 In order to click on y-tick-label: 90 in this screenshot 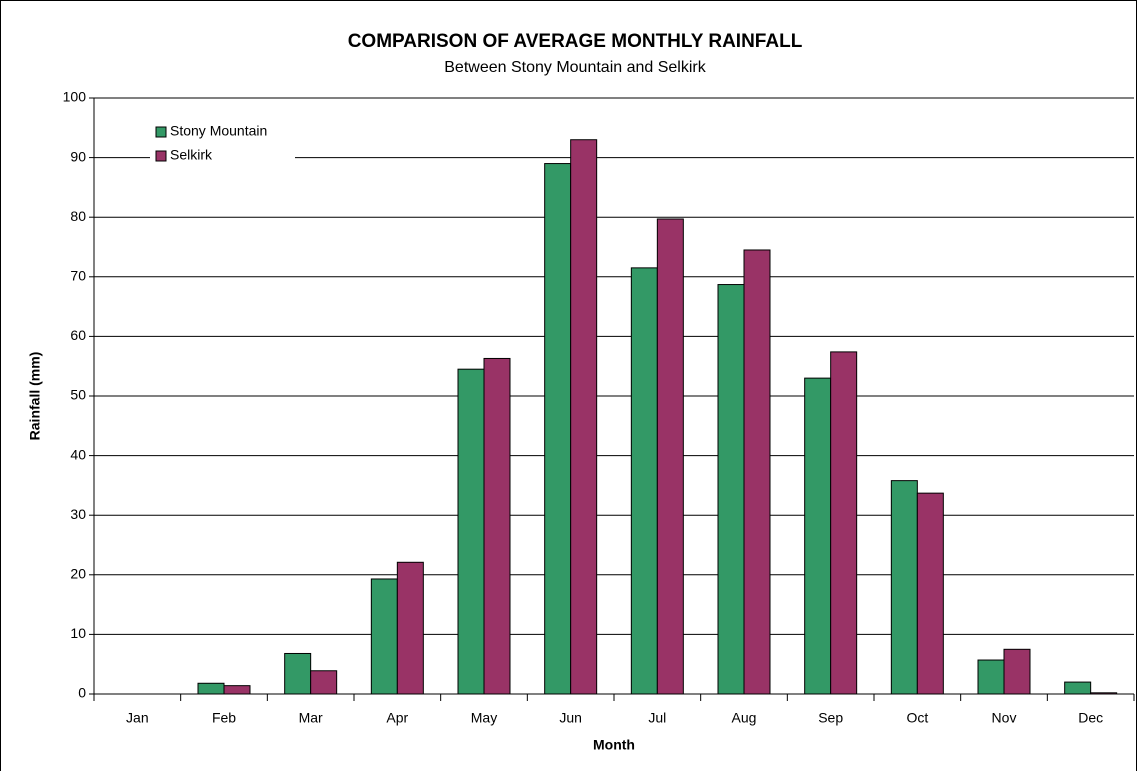, I will do `click(78, 156)`.